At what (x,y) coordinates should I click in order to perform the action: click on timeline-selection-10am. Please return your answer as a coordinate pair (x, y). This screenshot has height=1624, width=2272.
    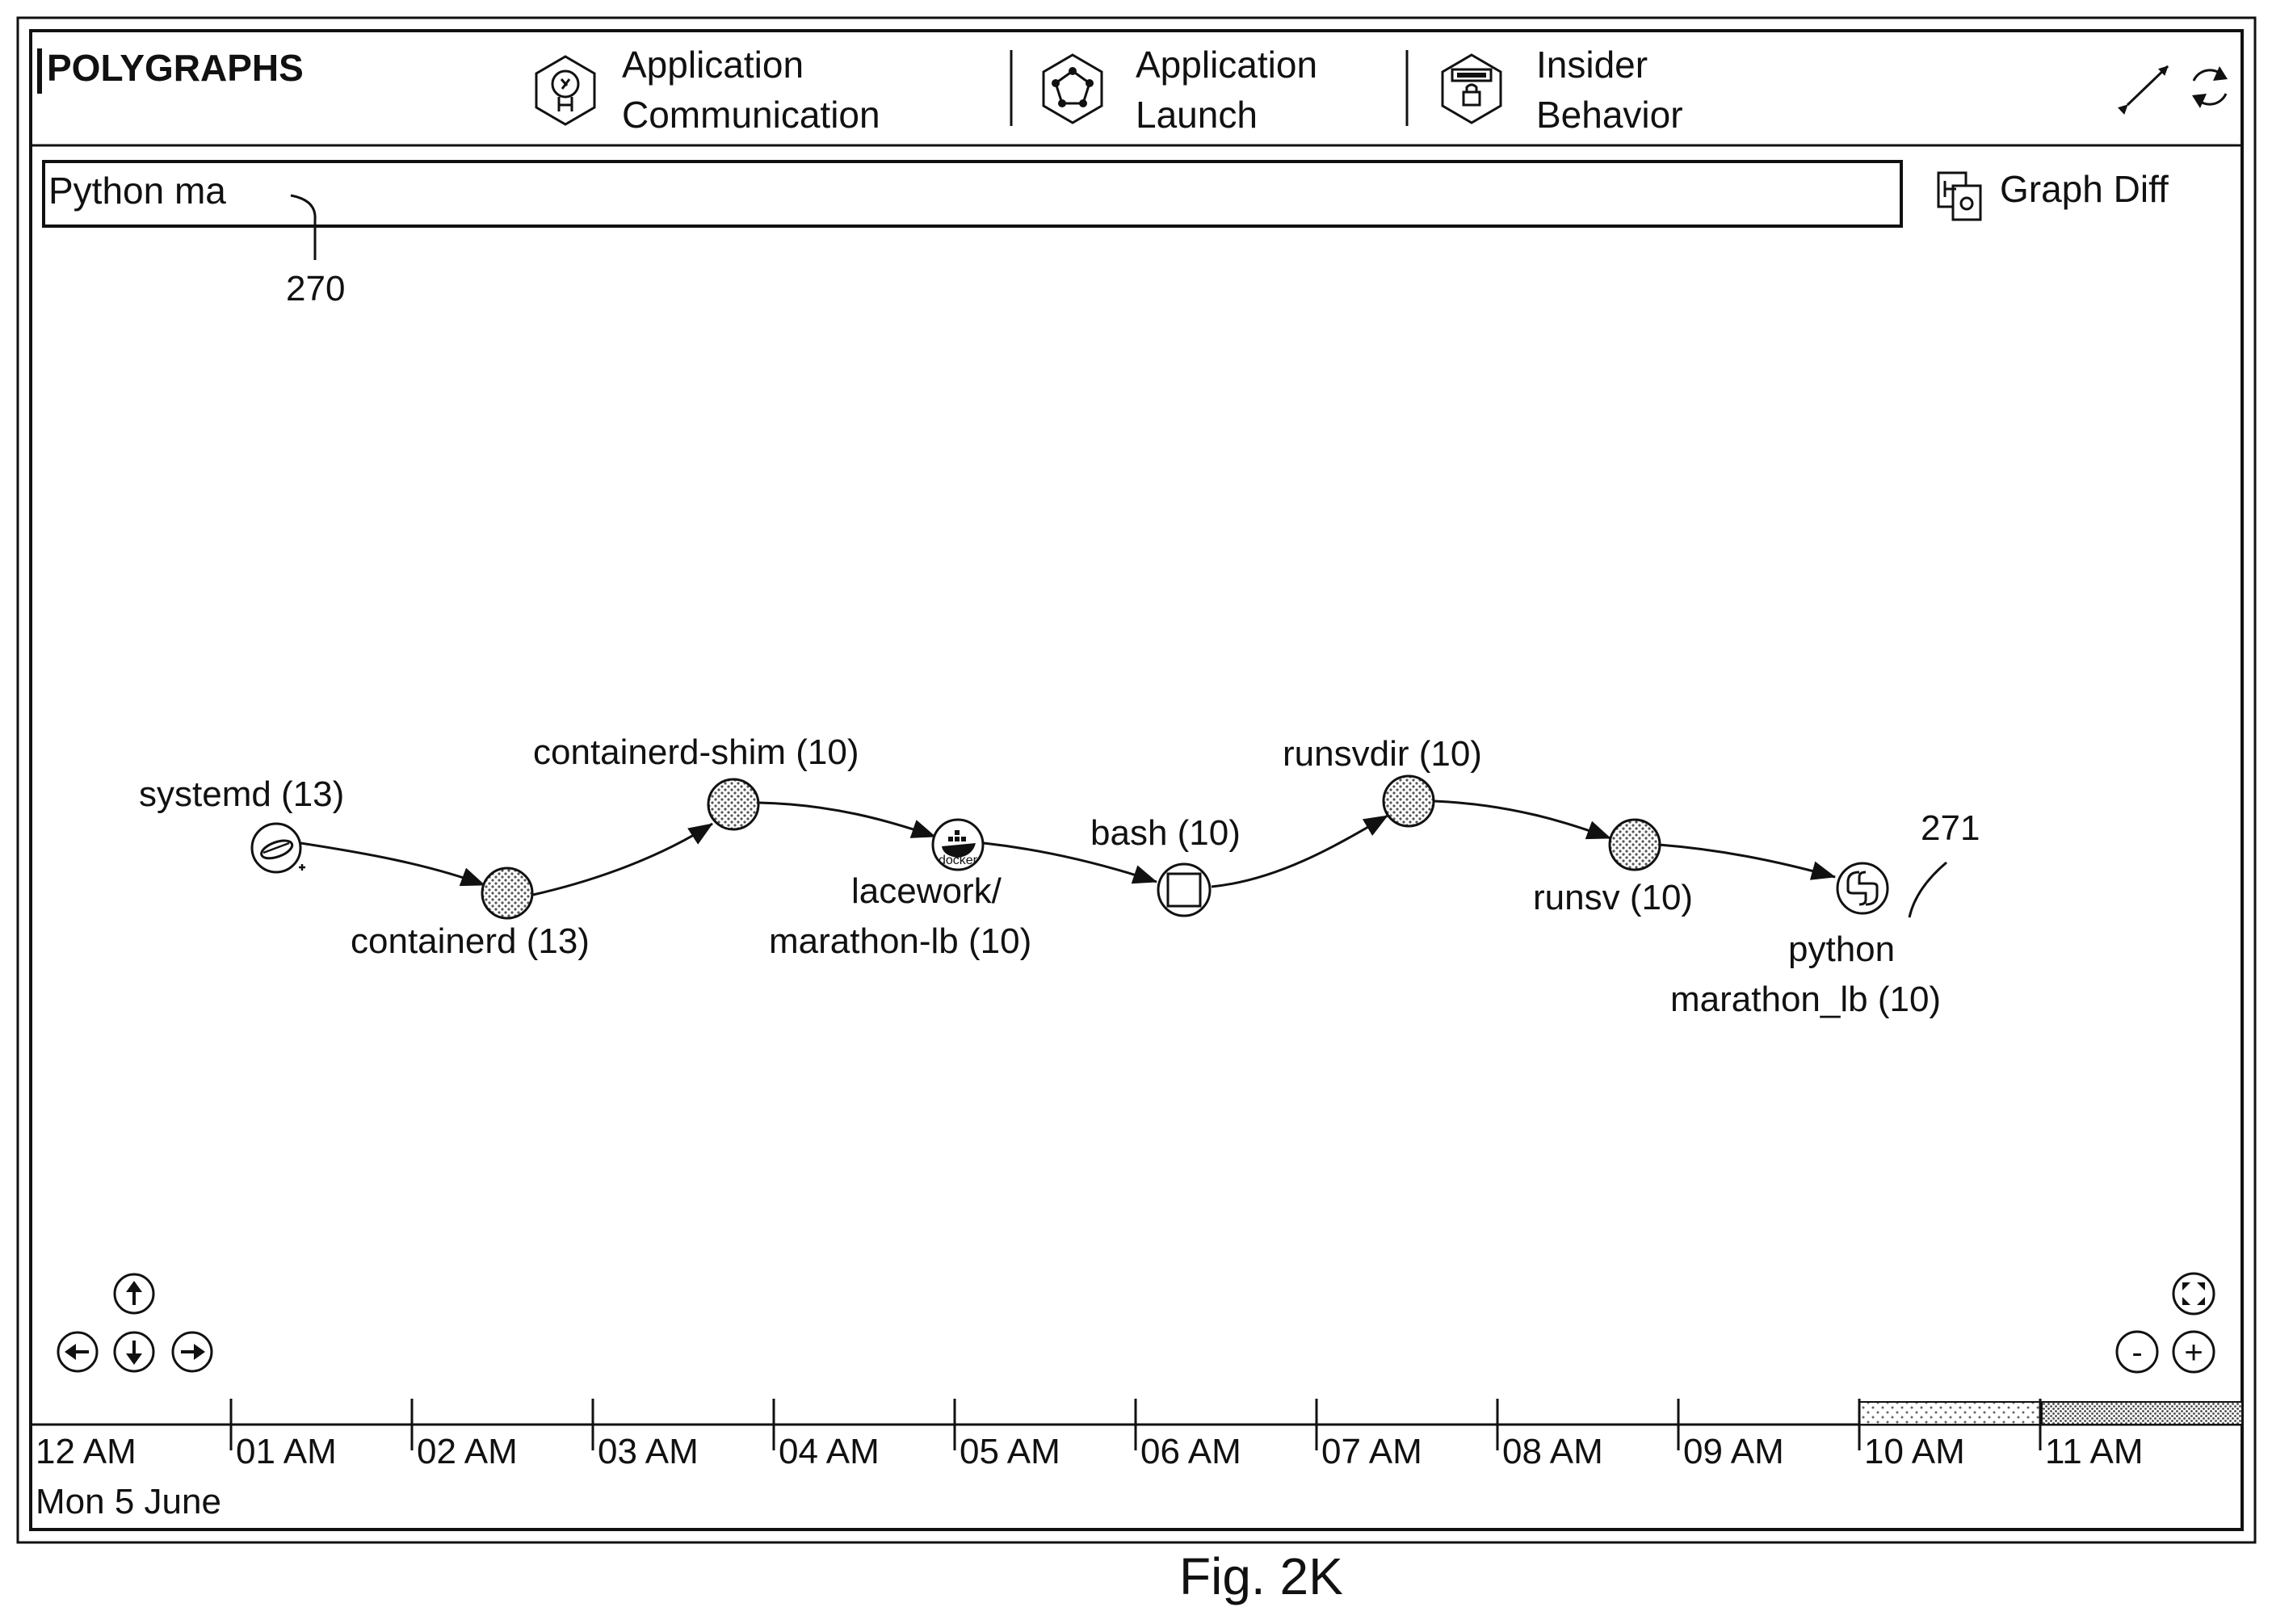
    Looking at the image, I should click on (1950, 1413).